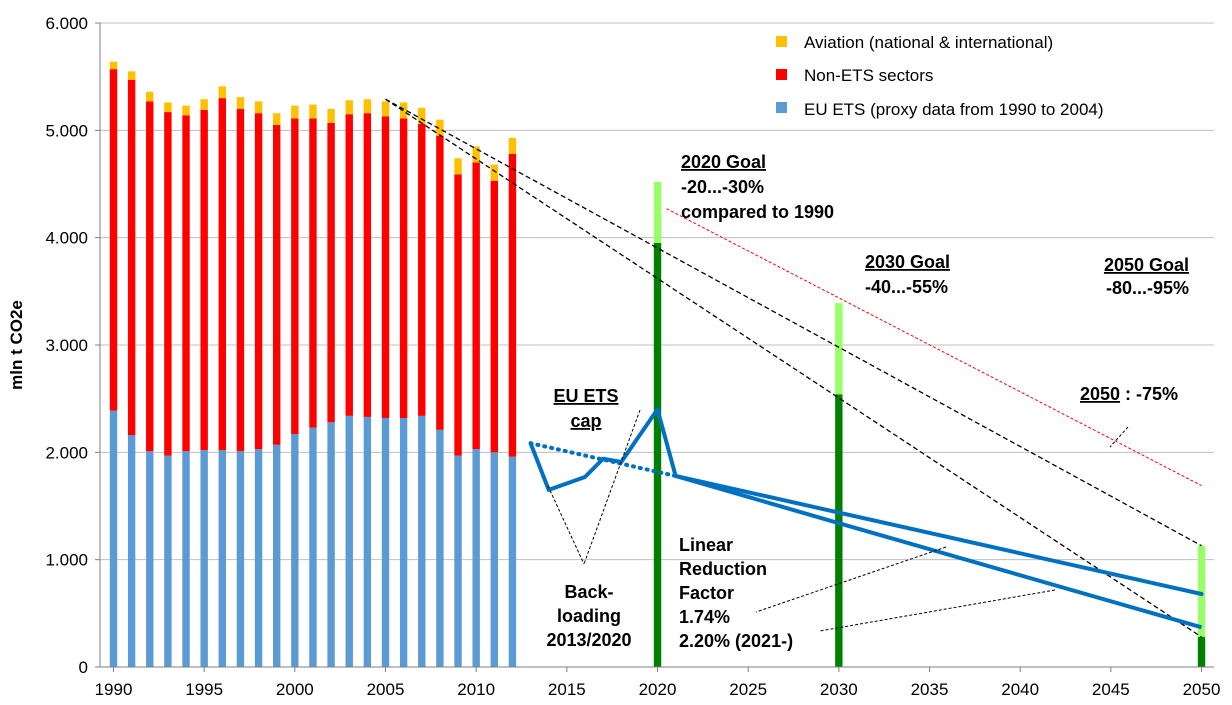  What do you see at coordinates (66, 23) in the screenshot?
I see `y-tick-label: 6.000` at bounding box center [66, 23].